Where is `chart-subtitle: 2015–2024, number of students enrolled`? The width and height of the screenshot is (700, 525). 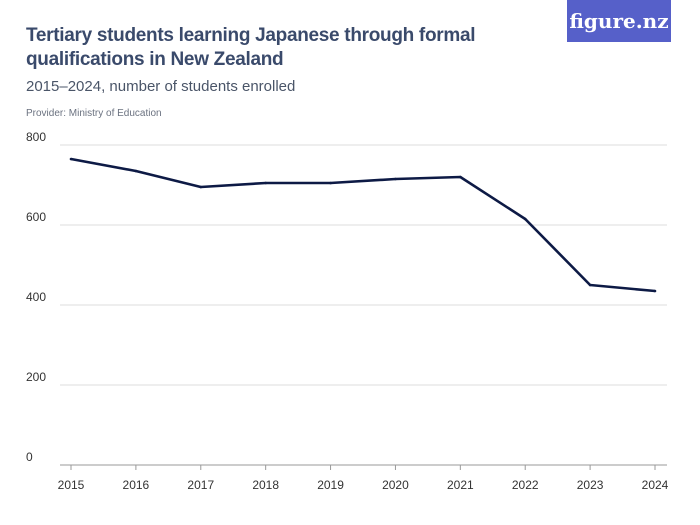
chart-subtitle: 2015–2024, number of students enrolled is located at coordinates (161, 86).